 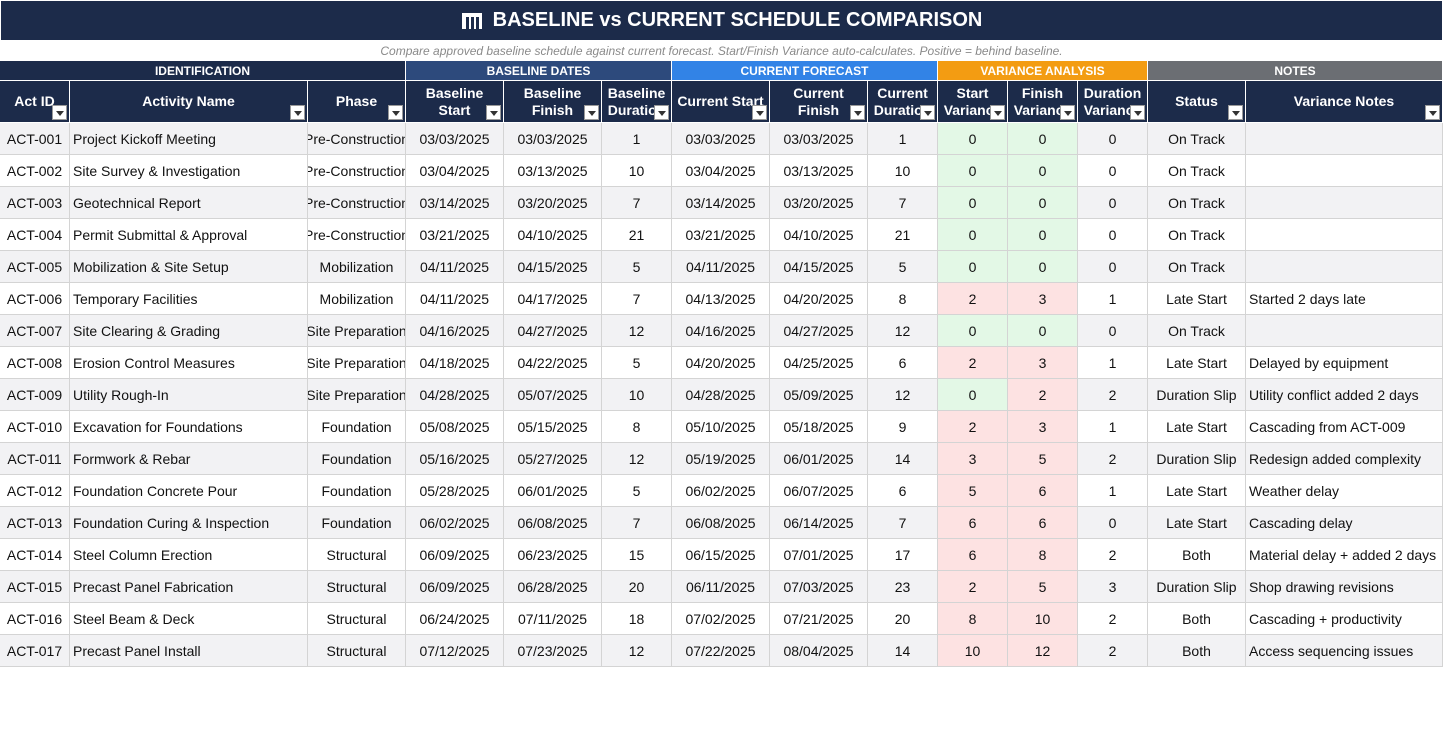 What do you see at coordinates (35, 171) in the screenshot?
I see `table-cell: ACT-002` at bounding box center [35, 171].